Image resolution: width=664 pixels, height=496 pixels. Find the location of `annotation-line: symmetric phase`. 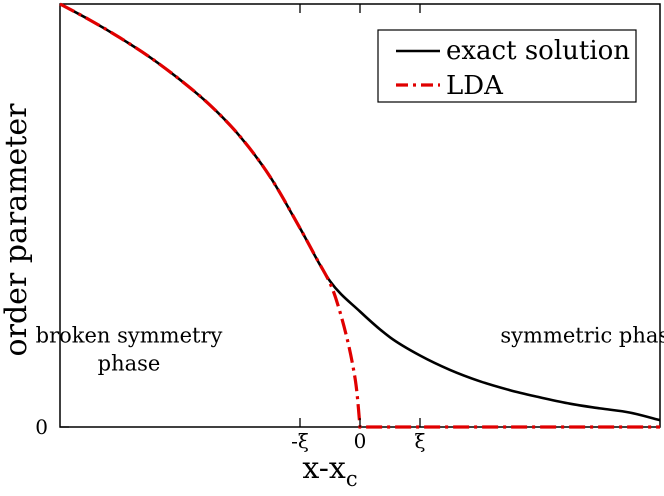

annotation-line: symmetric phase is located at coordinates (582, 336).